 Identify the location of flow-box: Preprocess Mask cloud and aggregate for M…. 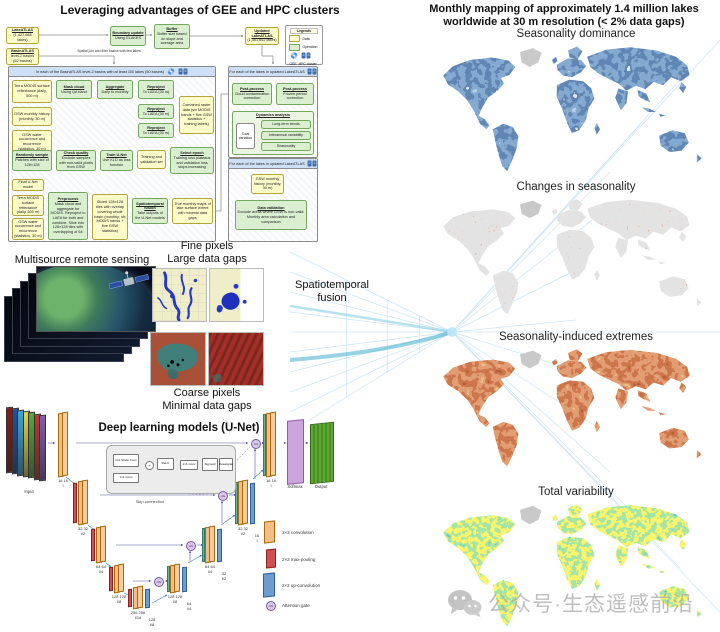
(68, 216).